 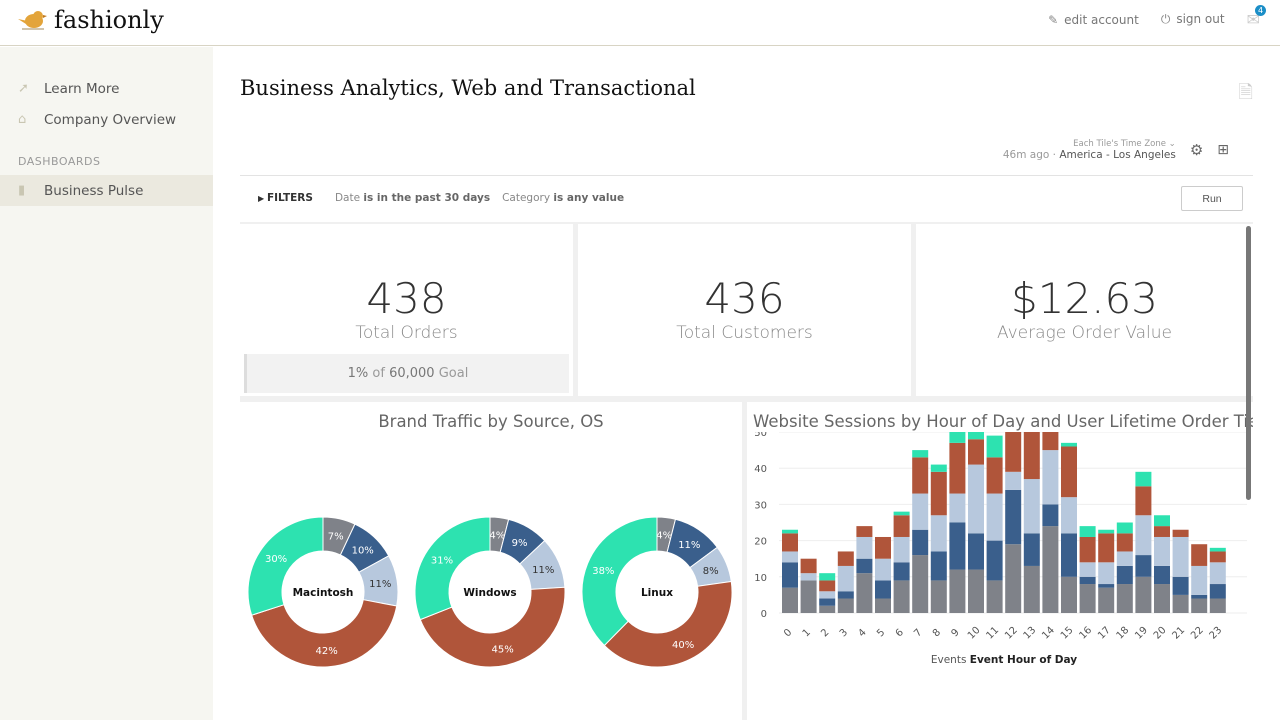 I want to click on run-button: Run, so click(x=1212, y=198).